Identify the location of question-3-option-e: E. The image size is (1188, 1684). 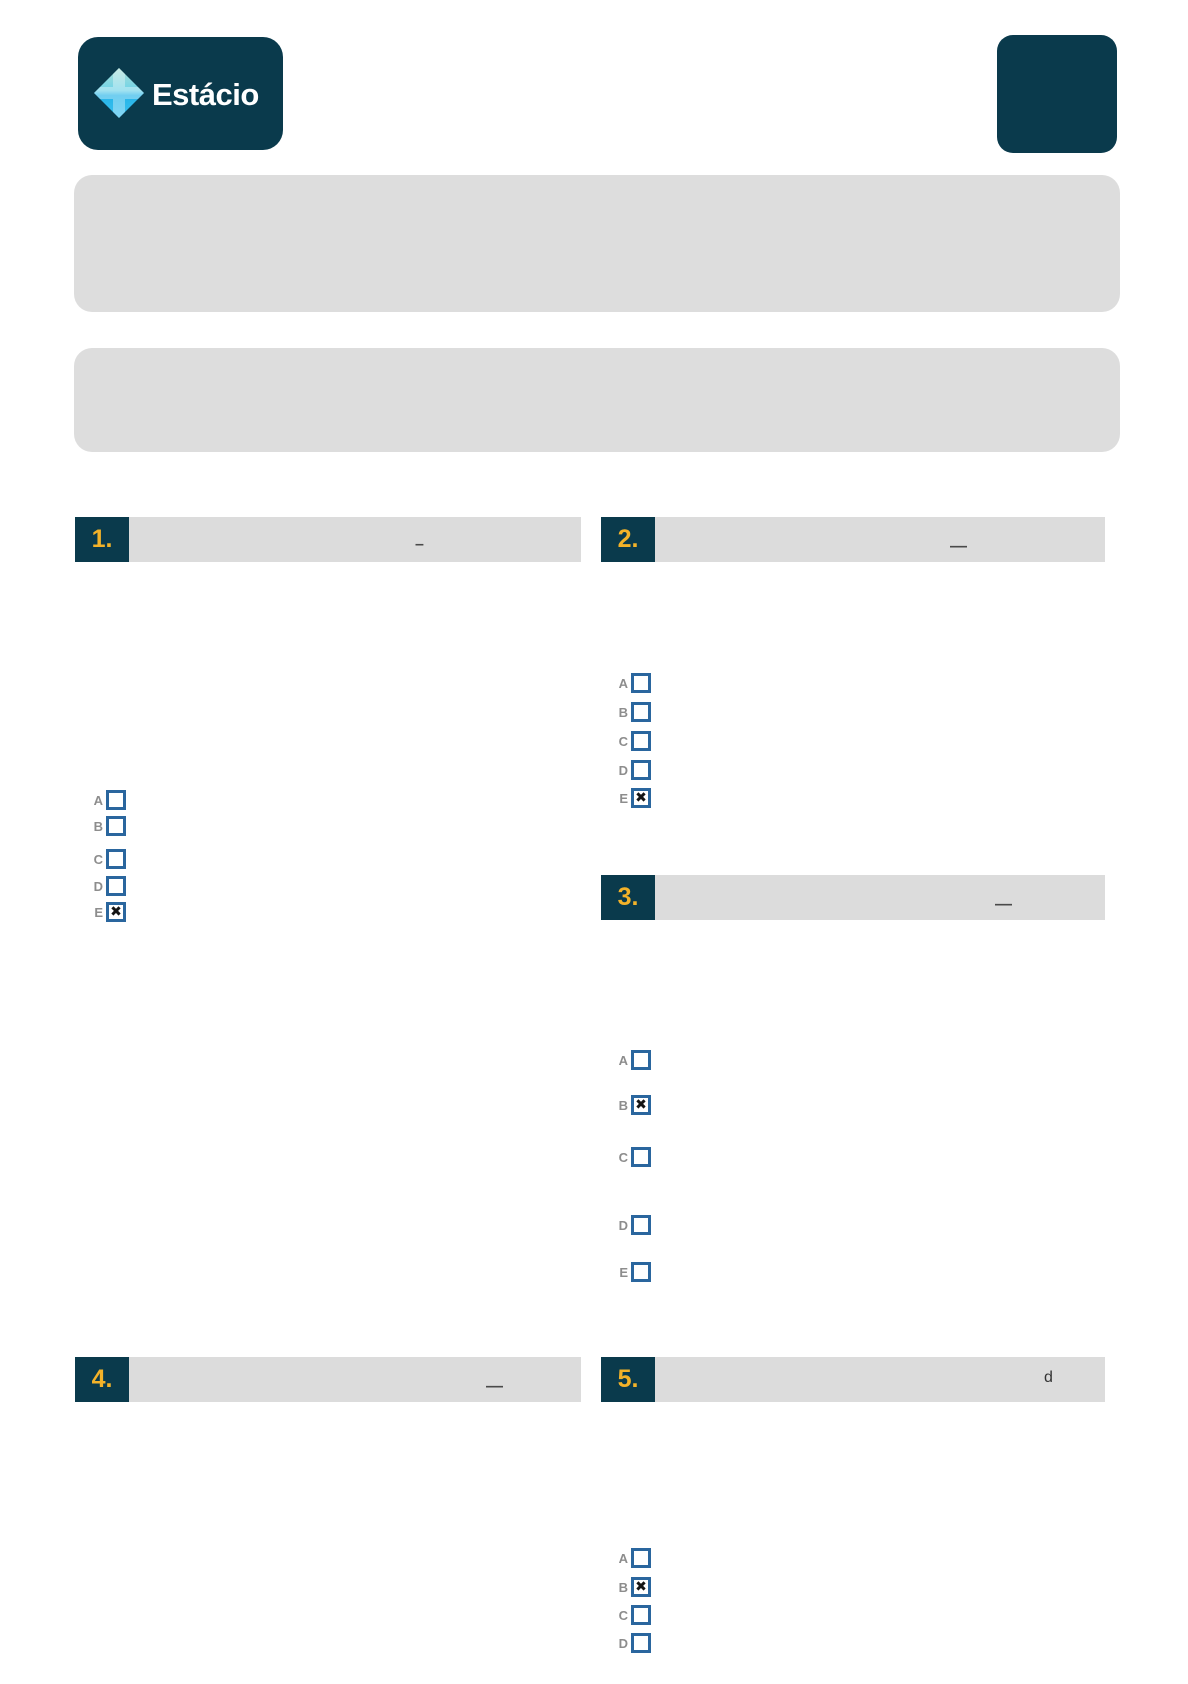
(632, 1272).